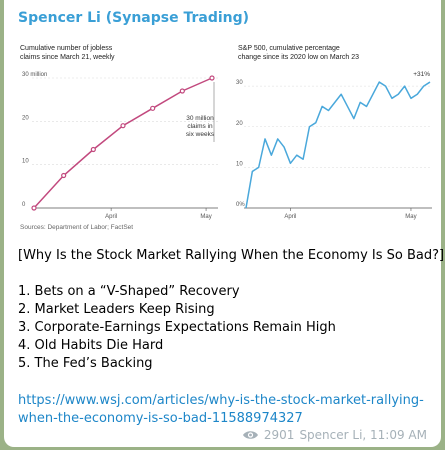 The image size is (445, 450). I want to click on chart2-xtick-label: April, so click(290, 217).